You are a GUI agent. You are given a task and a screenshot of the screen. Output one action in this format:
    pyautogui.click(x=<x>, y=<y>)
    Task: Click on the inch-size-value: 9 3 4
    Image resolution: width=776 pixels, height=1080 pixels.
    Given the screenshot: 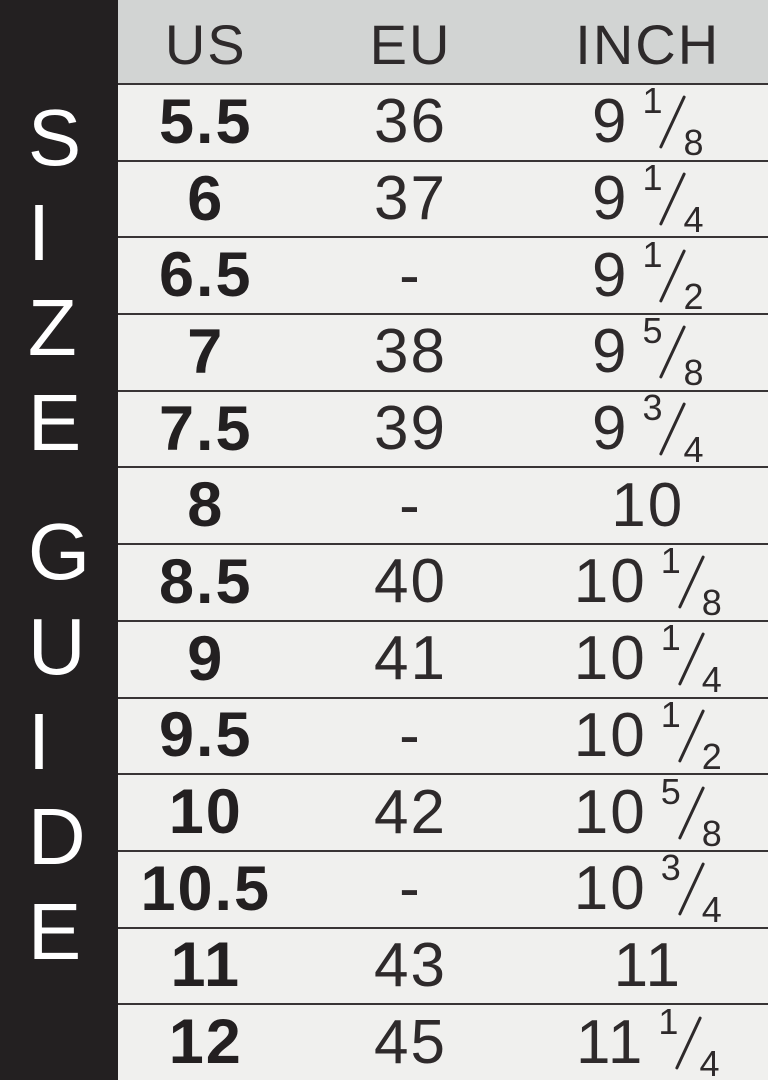 What is the action you would take?
    pyautogui.click(x=648, y=429)
    